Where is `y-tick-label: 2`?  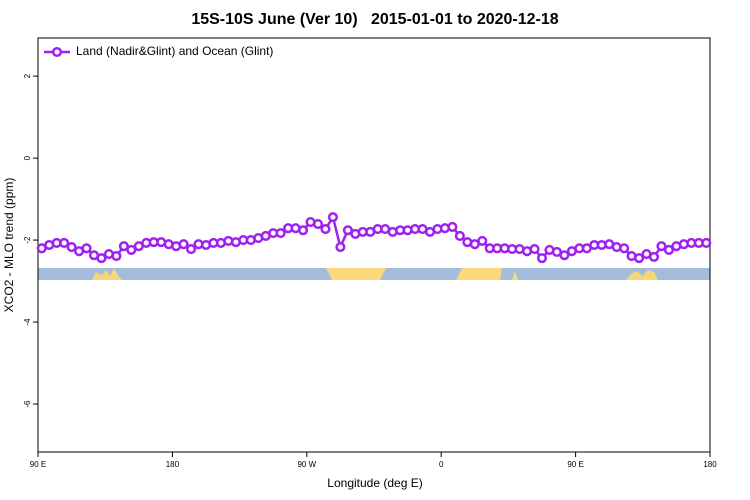
y-tick-label: 2 is located at coordinates (27, 75).